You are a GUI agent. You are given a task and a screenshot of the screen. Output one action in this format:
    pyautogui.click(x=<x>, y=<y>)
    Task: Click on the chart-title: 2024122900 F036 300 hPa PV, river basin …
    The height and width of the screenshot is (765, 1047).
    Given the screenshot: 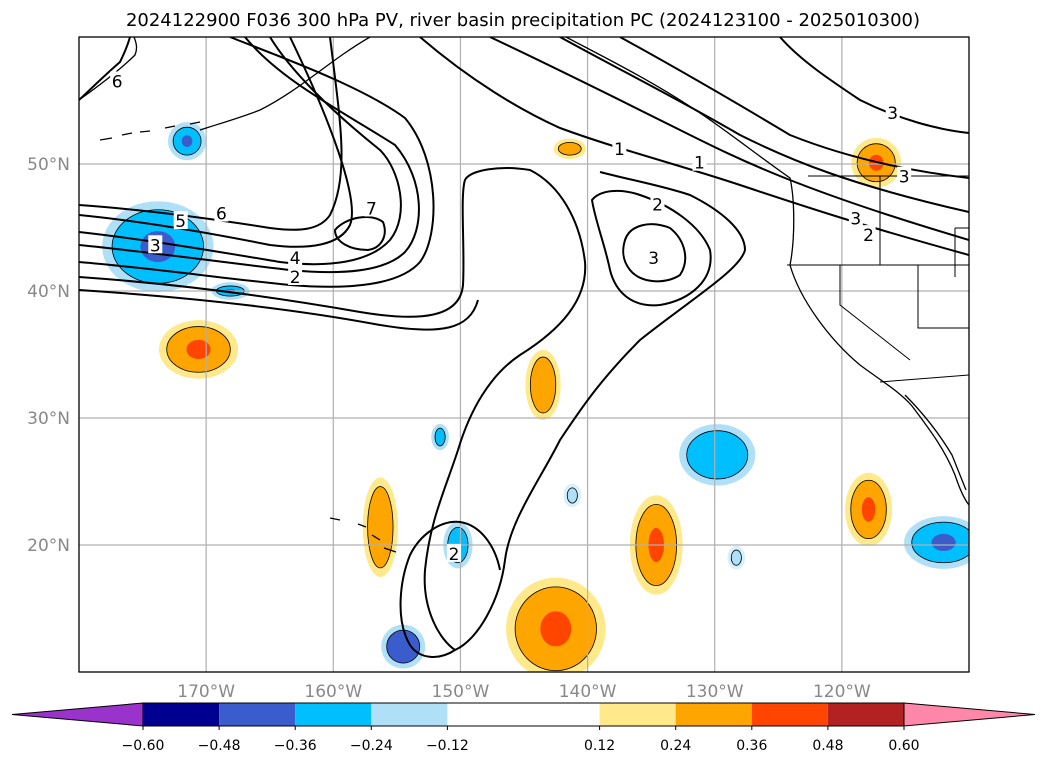 What is the action you would take?
    pyautogui.click(x=523, y=20)
    